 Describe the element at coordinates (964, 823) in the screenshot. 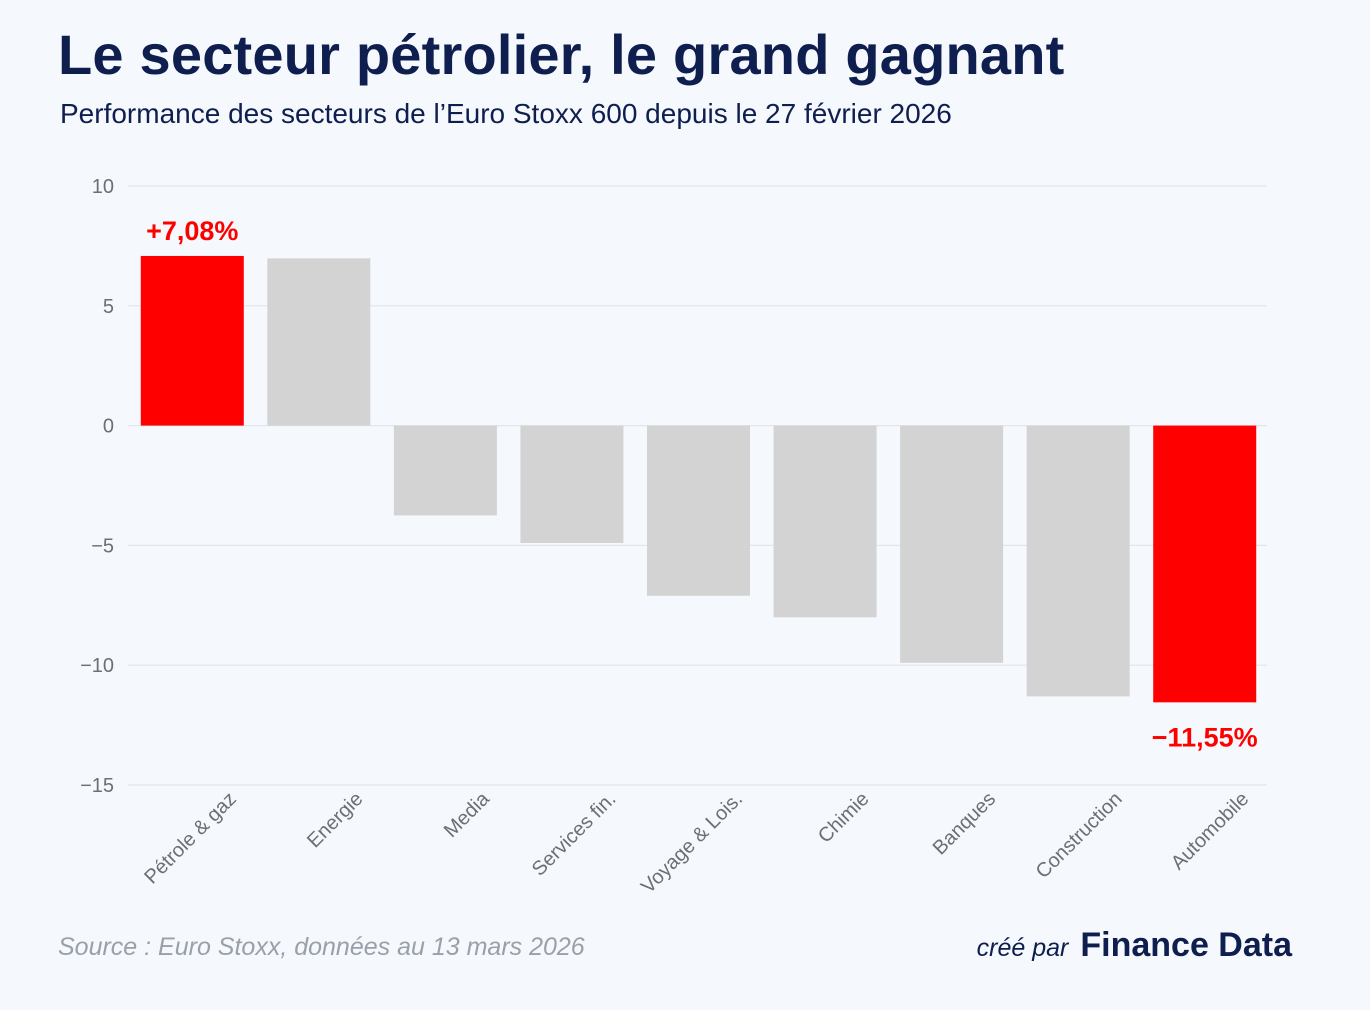

I see `x-tick-label: Banques` at that location.